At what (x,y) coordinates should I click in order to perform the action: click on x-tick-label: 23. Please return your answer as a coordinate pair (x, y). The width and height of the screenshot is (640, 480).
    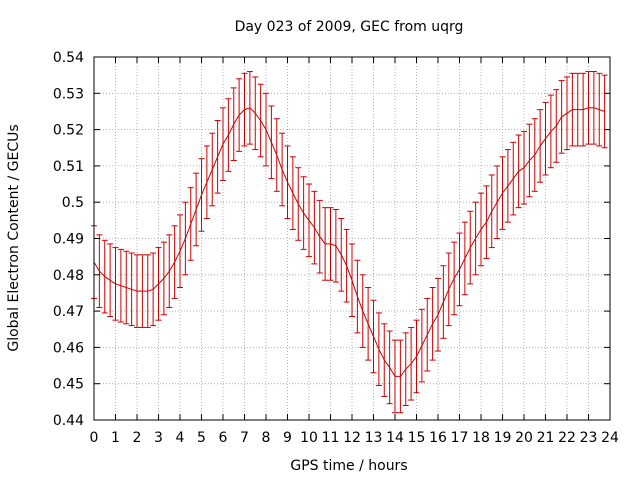
    Looking at the image, I should click on (589, 438).